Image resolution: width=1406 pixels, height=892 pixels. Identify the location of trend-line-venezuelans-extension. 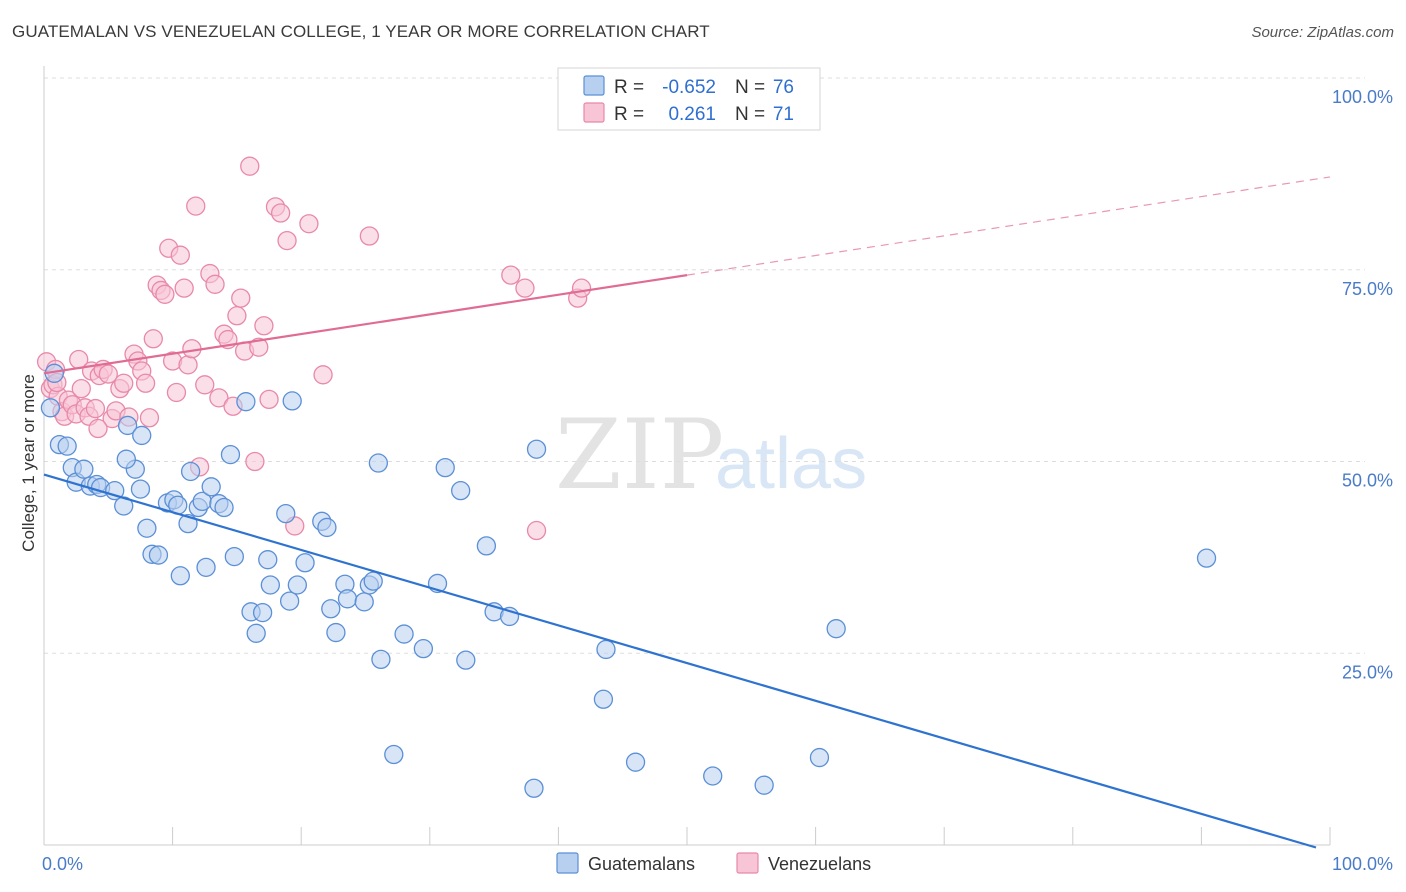
(1008, 226).